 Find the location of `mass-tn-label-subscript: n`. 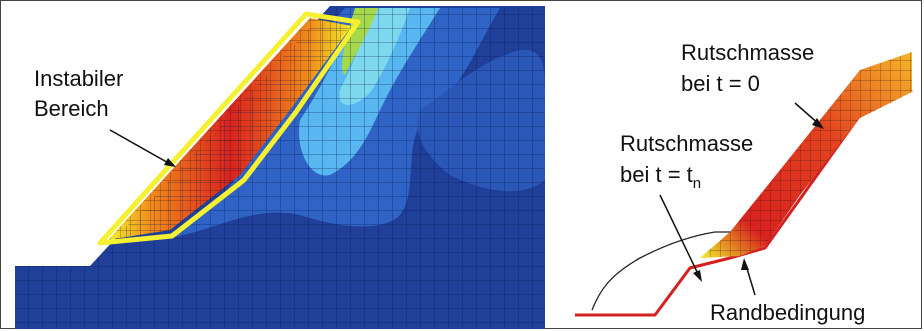

mass-tn-label-subscript: n is located at coordinates (697, 183).